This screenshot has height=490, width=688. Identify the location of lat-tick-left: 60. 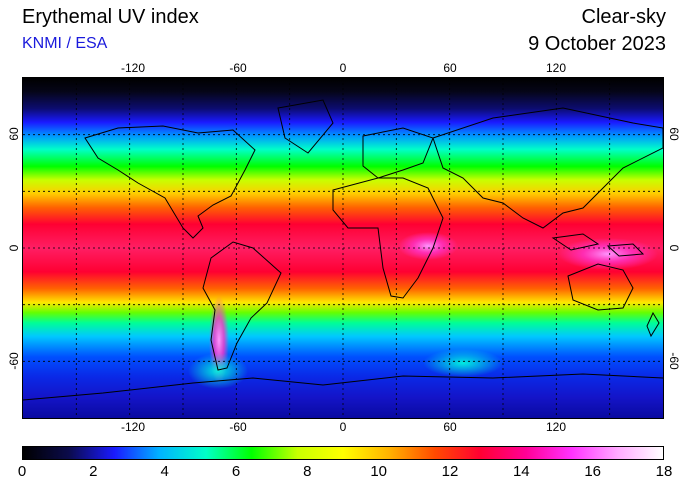
(14, 134).